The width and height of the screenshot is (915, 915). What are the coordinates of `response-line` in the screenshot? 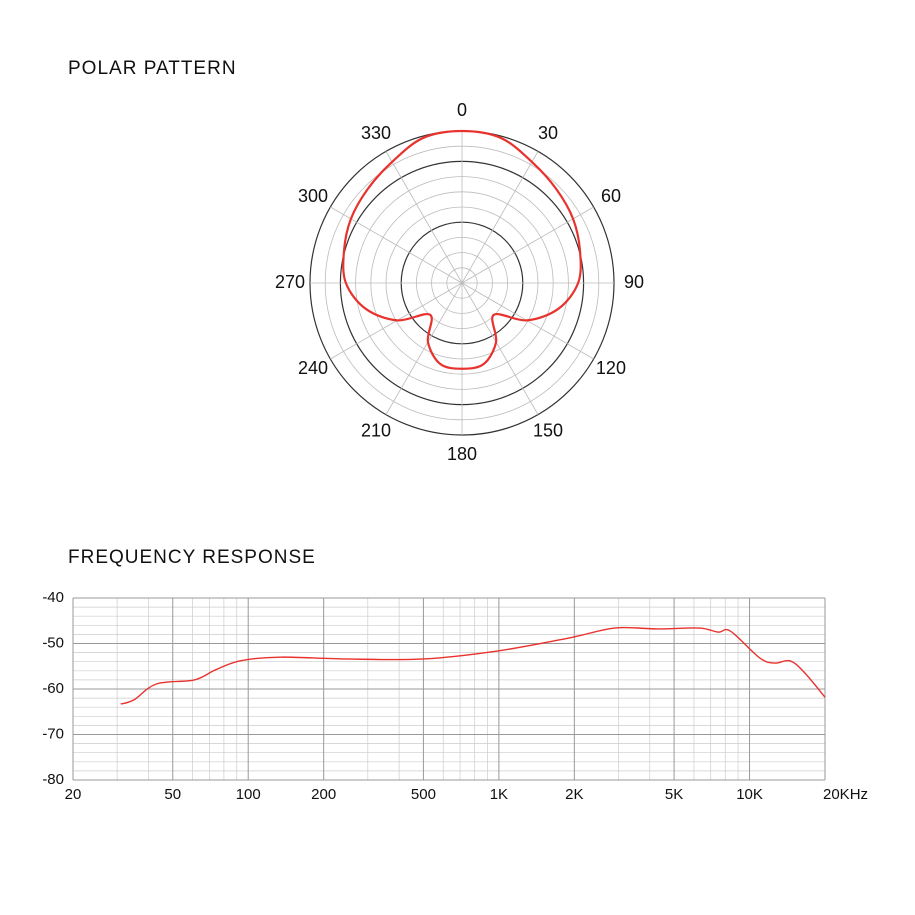 It's located at (473, 665).